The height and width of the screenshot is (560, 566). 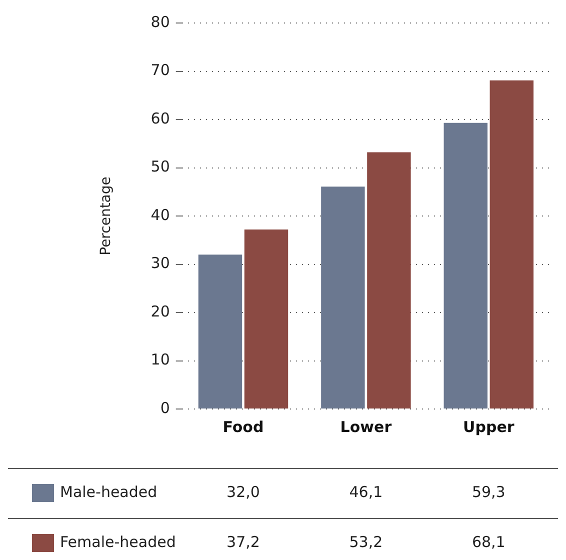 What do you see at coordinates (160, 167) in the screenshot?
I see `y-tick-label: 50` at bounding box center [160, 167].